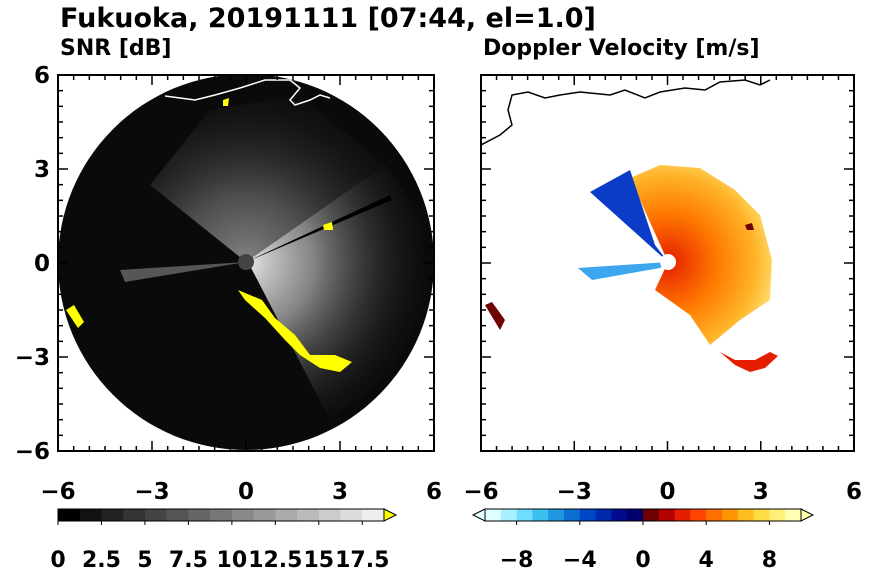 The width and height of the screenshot is (870, 570). What do you see at coordinates (667, 492) in the screenshot?
I see `velocity-x-tick-label: 0` at bounding box center [667, 492].